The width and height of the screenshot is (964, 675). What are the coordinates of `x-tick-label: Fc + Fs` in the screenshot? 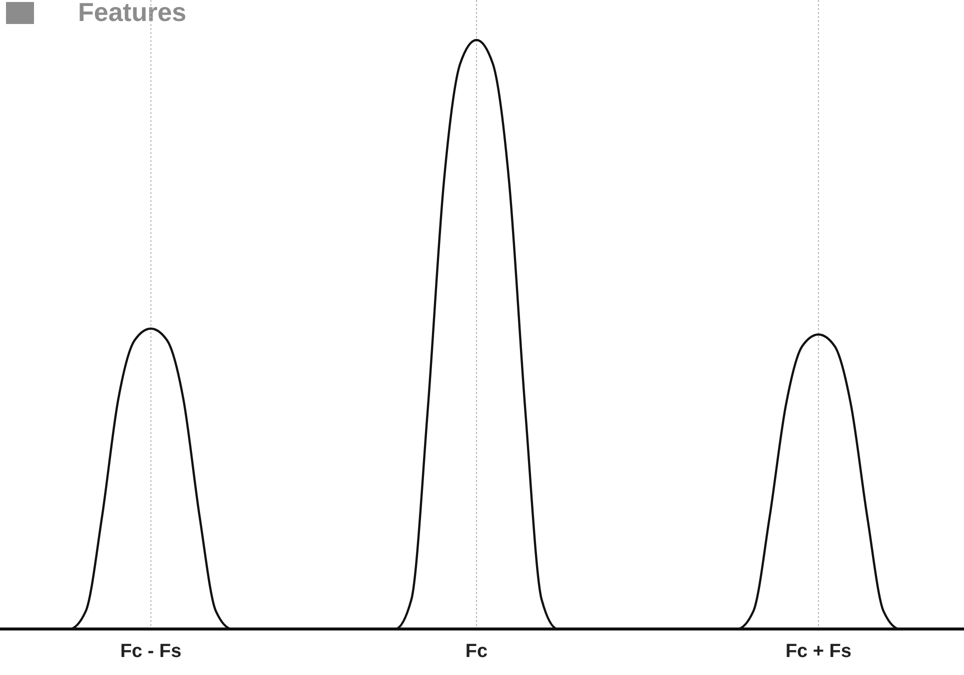 It's located at (818, 651).